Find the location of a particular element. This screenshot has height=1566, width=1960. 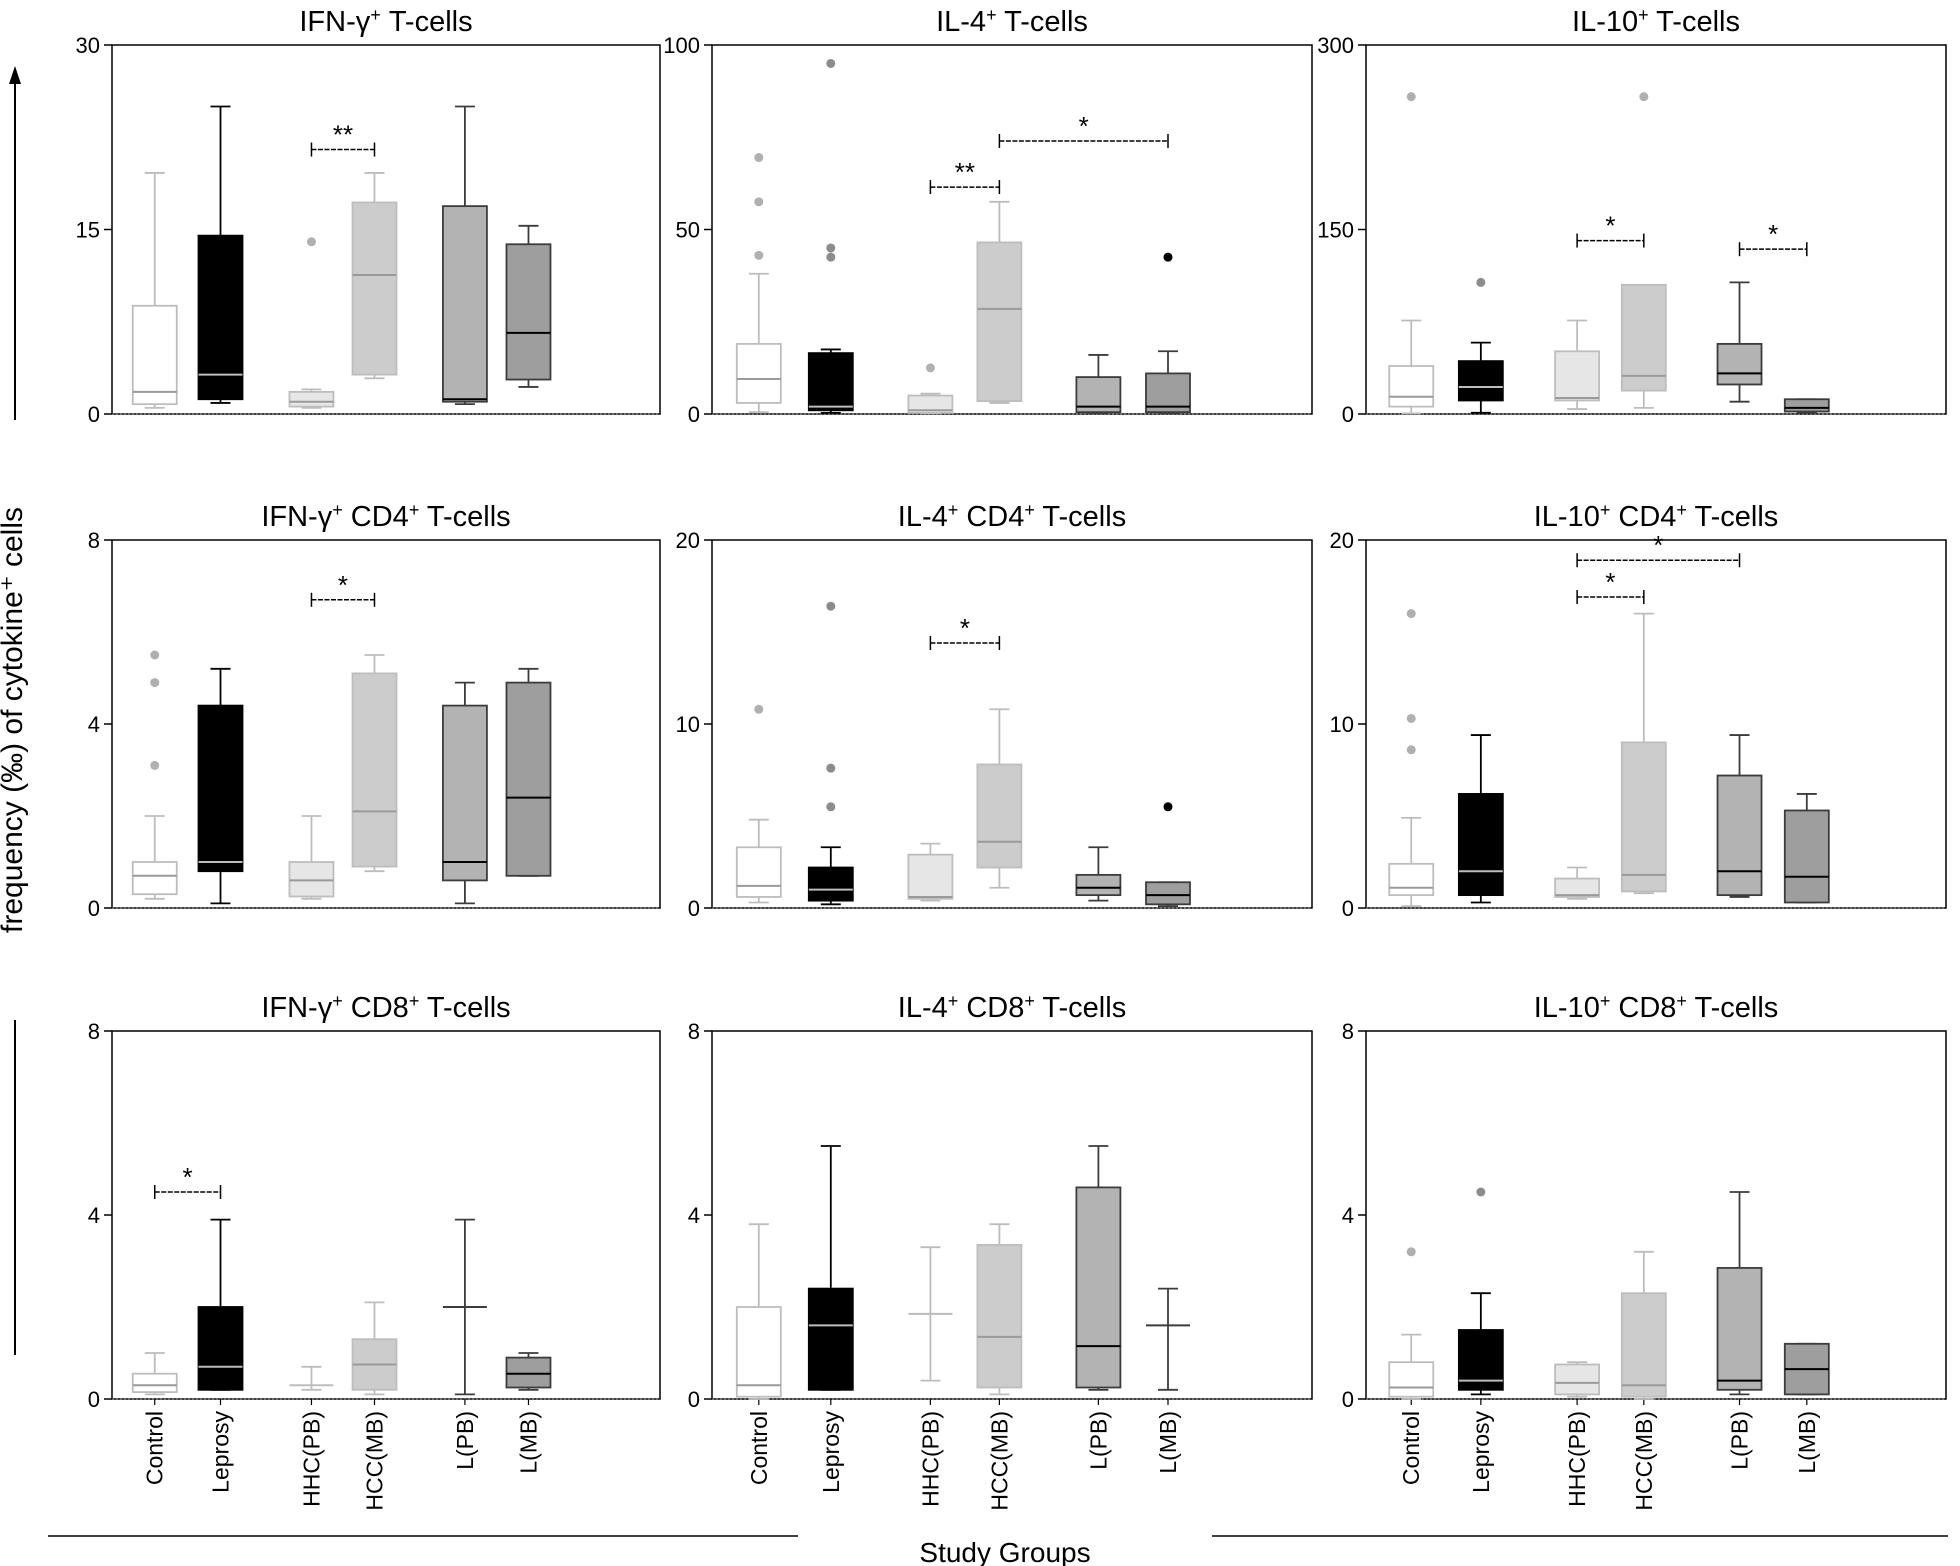

title-main: IL-10 is located at coordinates (1605, 22).